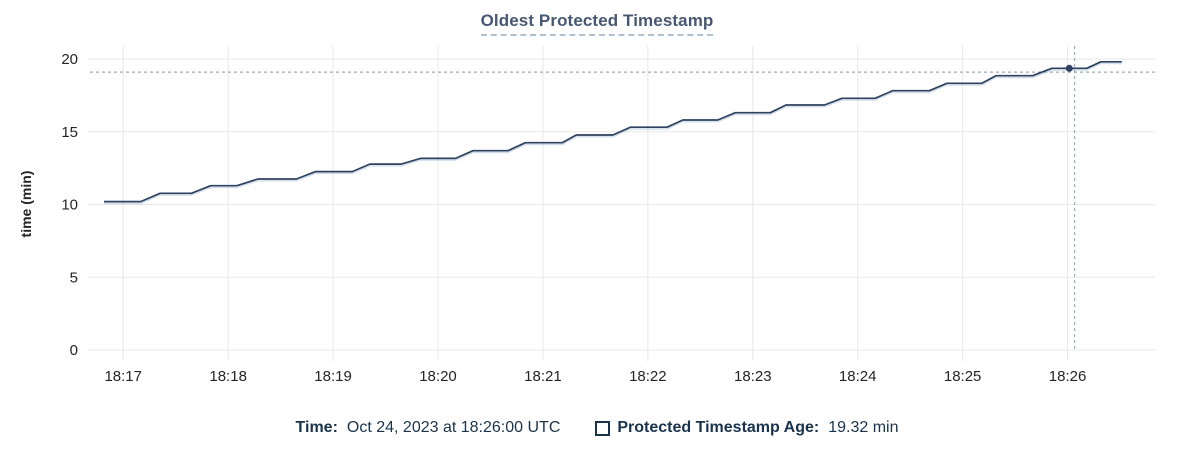  What do you see at coordinates (74, 350) in the screenshot?
I see `y-tick-label: 0` at bounding box center [74, 350].